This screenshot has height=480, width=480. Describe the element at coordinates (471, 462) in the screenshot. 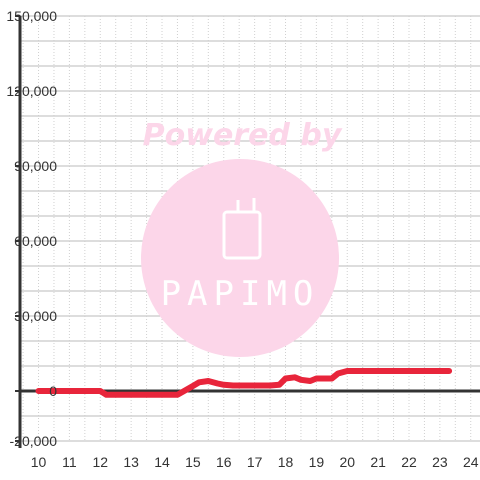

I see `x-tick-label: 24` at that location.